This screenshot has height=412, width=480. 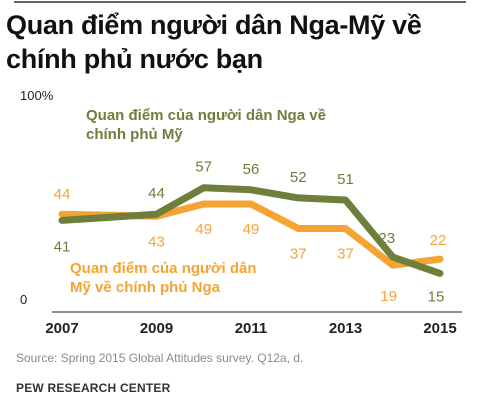 What do you see at coordinates (61, 328) in the screenshot?
I see `x-tick-label: 2007` at bounding box center [61, 328].